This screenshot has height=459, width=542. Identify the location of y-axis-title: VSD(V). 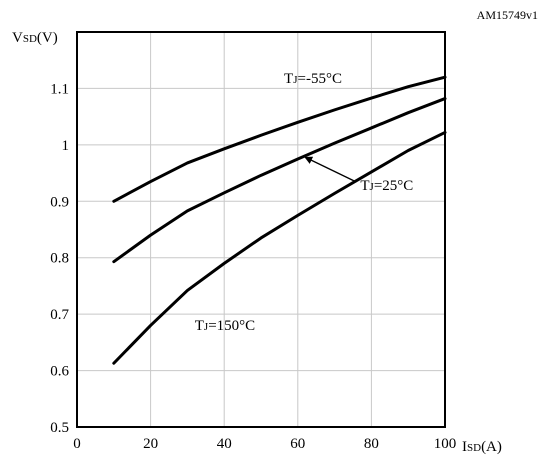
(35, 38).